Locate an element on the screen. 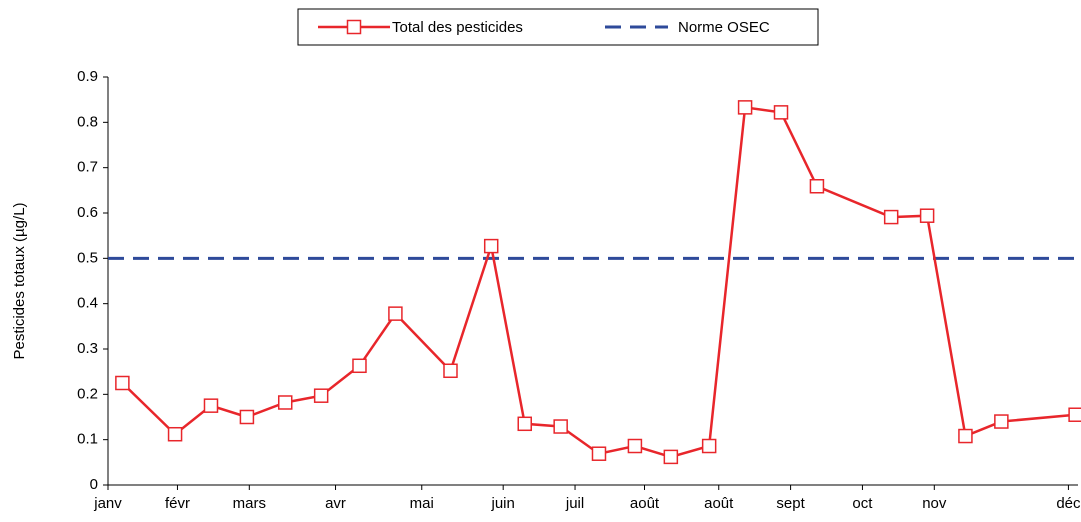 This screenshot has height=522, width=1081. x-tick-label: juil is located at coordinates (574, 503).